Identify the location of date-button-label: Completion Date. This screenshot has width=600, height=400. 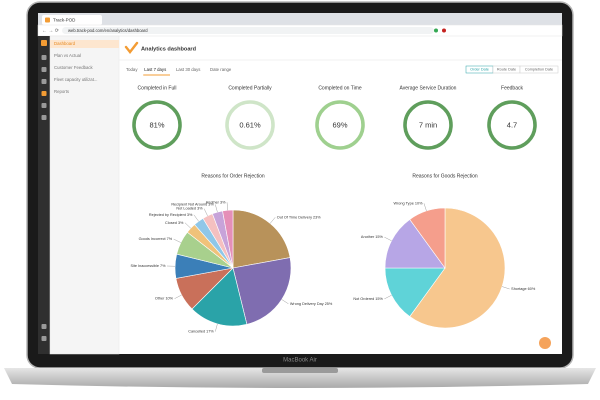
(539, 70).